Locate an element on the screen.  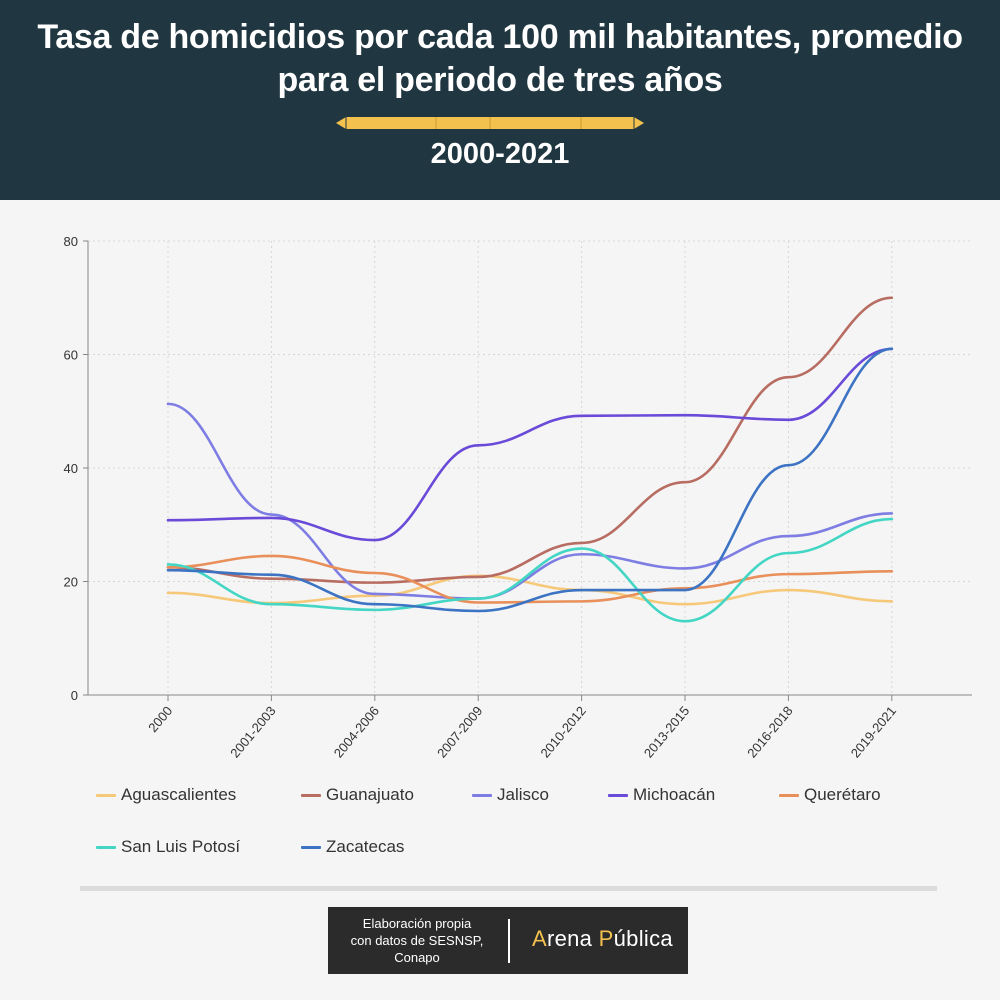
legend-label: Aguascalientes is located at coordinates (179, 794).